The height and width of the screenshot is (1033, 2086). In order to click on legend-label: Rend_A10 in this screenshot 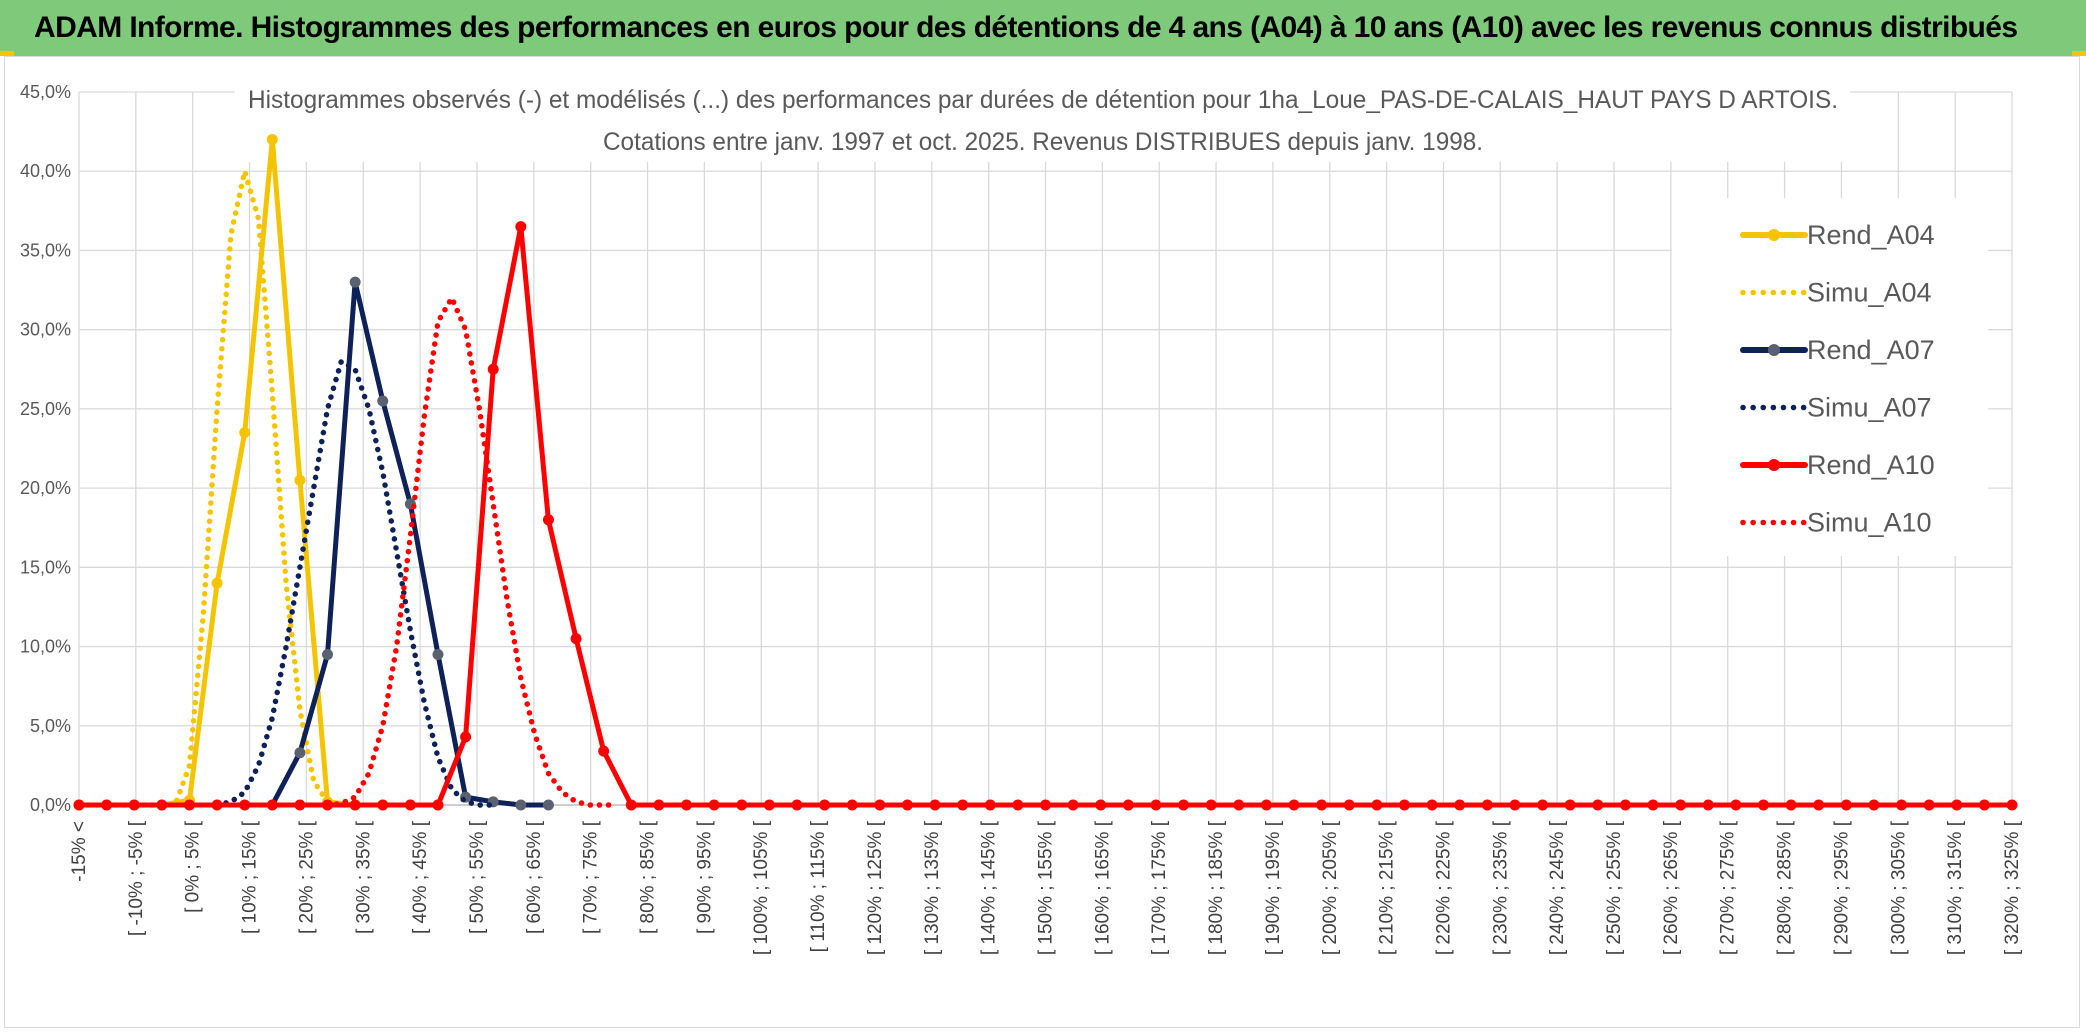, I will do `click(1871, 465)`.